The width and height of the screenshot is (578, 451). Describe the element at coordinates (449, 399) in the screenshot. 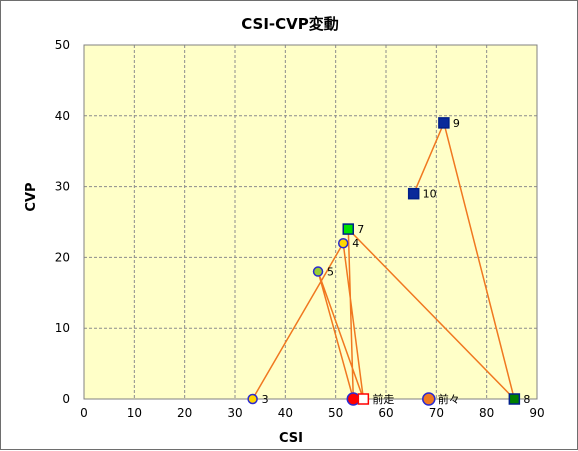

I see `point-label: 前々` at that location.